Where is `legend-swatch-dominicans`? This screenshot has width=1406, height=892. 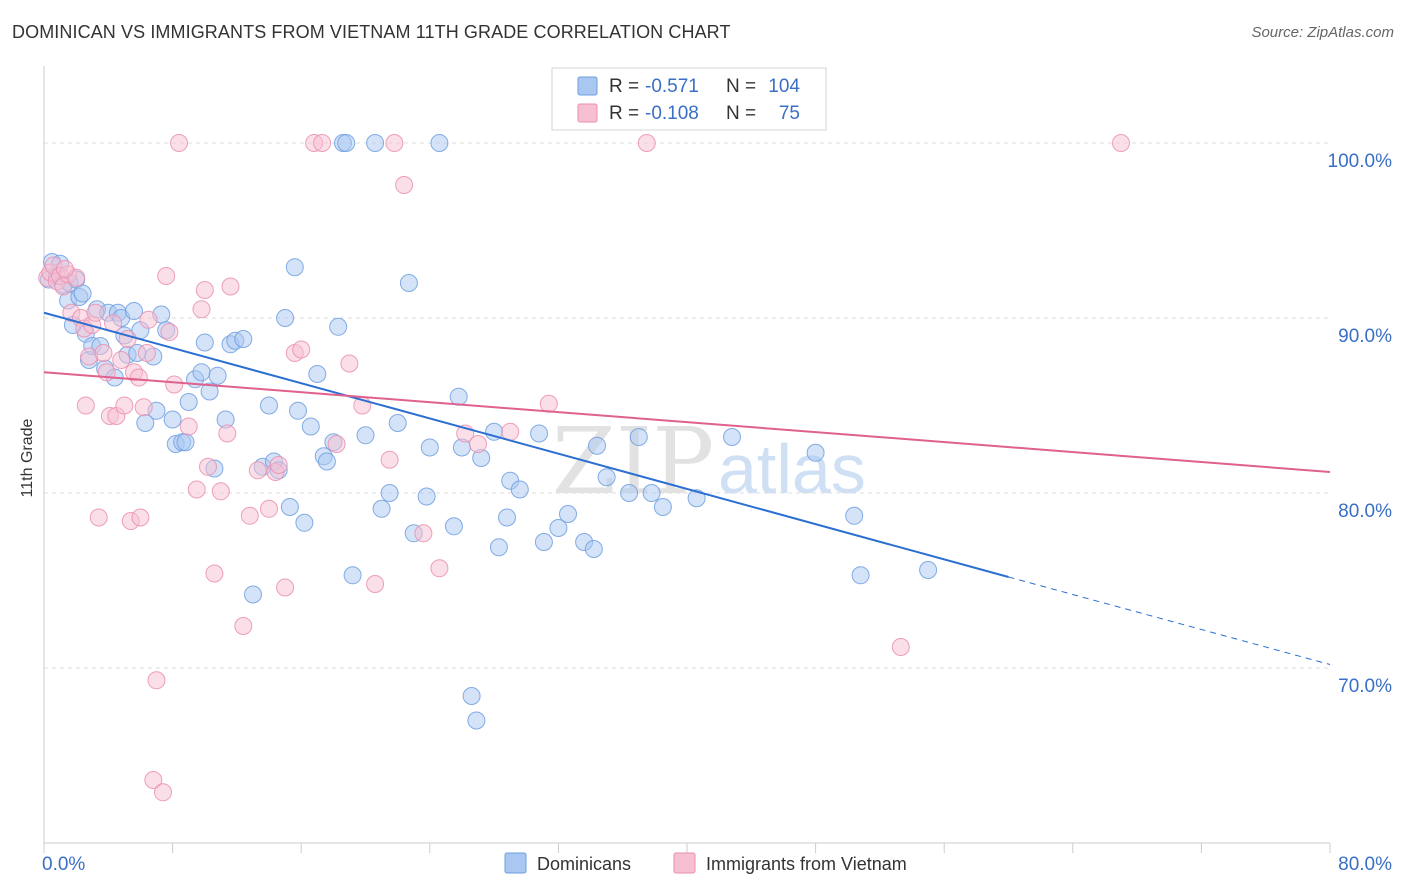
legend-swatch-dominicans is located at coordinates (515, 863).